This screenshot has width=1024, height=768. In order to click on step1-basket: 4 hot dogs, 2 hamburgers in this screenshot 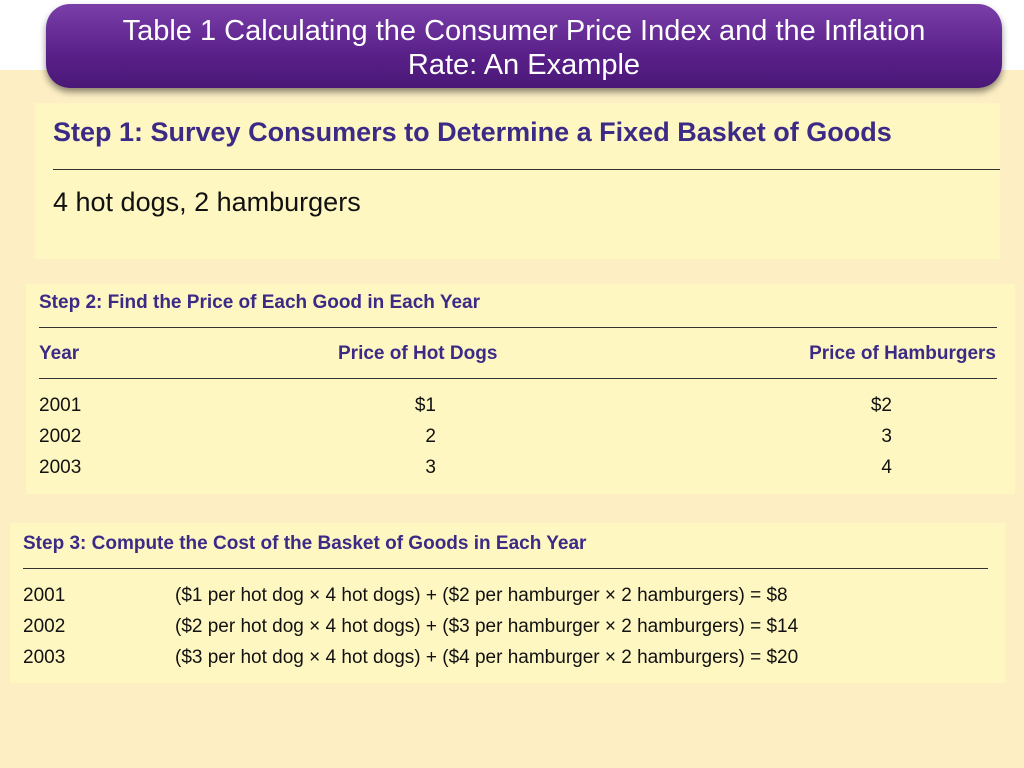, I will do `click(207, 202)`.